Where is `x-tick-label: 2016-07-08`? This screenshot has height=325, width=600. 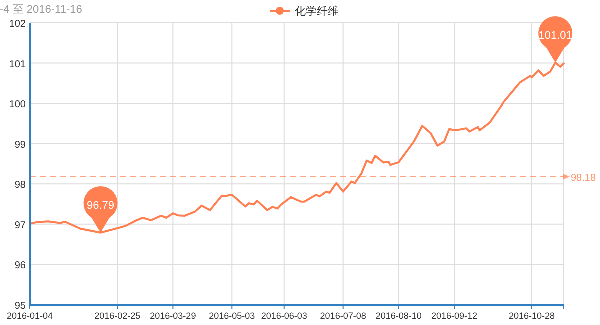 x-tick-label: 2016-07-08 is located at coordinates (343, 316).